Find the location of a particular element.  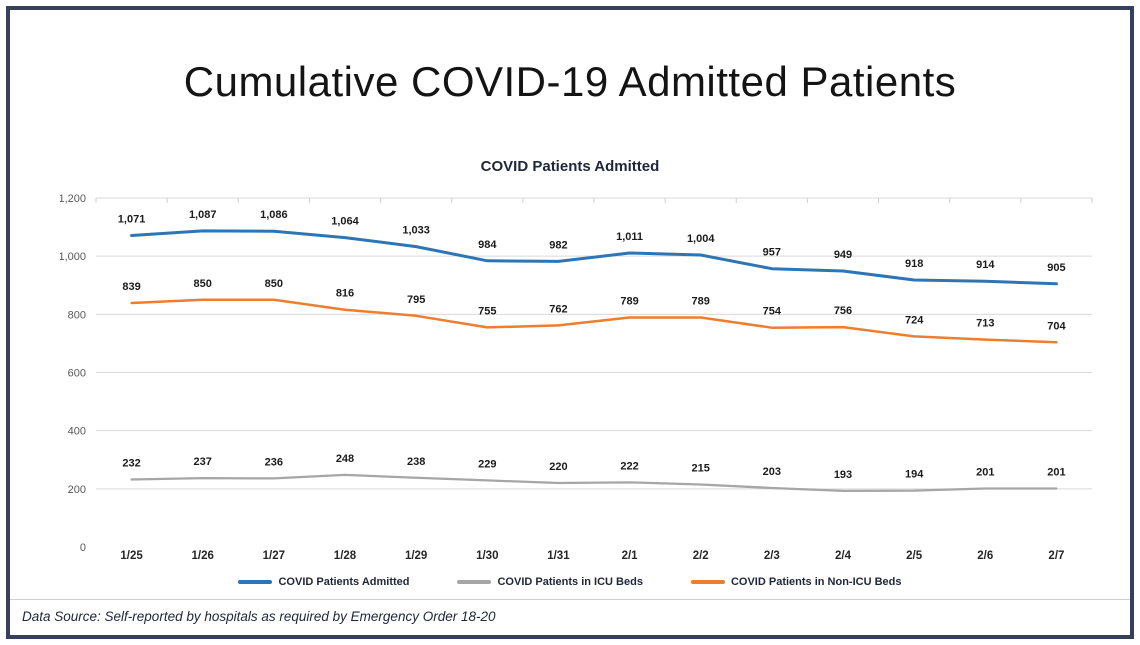

data-label: 1,086 is located at coordinates (274, 215).